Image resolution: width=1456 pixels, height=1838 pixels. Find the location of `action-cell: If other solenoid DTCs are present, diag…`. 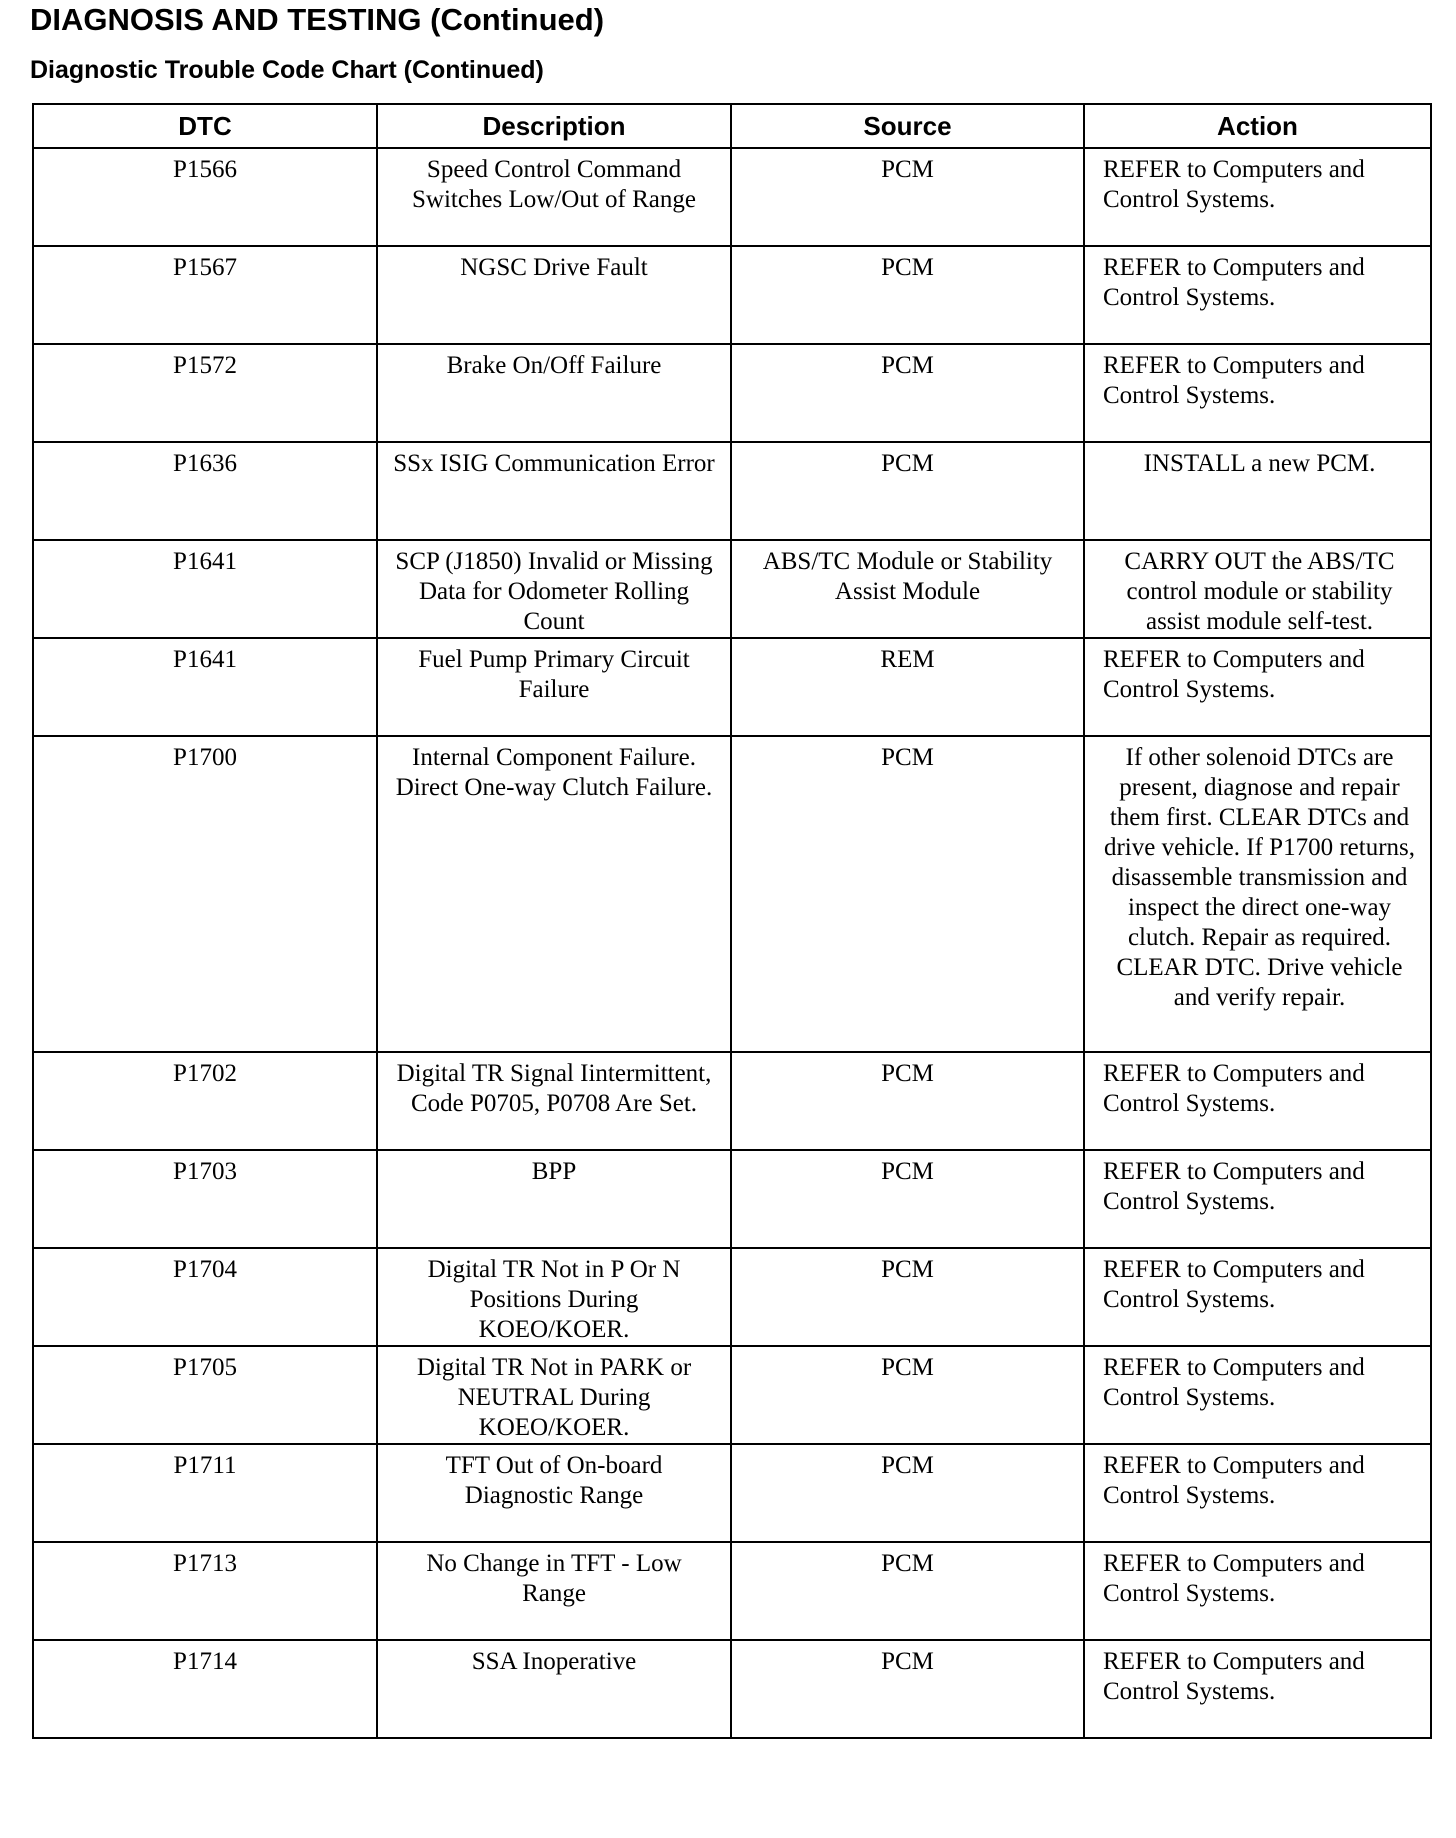

action-cell: If other solenoid DTCs are present, diag… is located at coordinates (1257, 894).